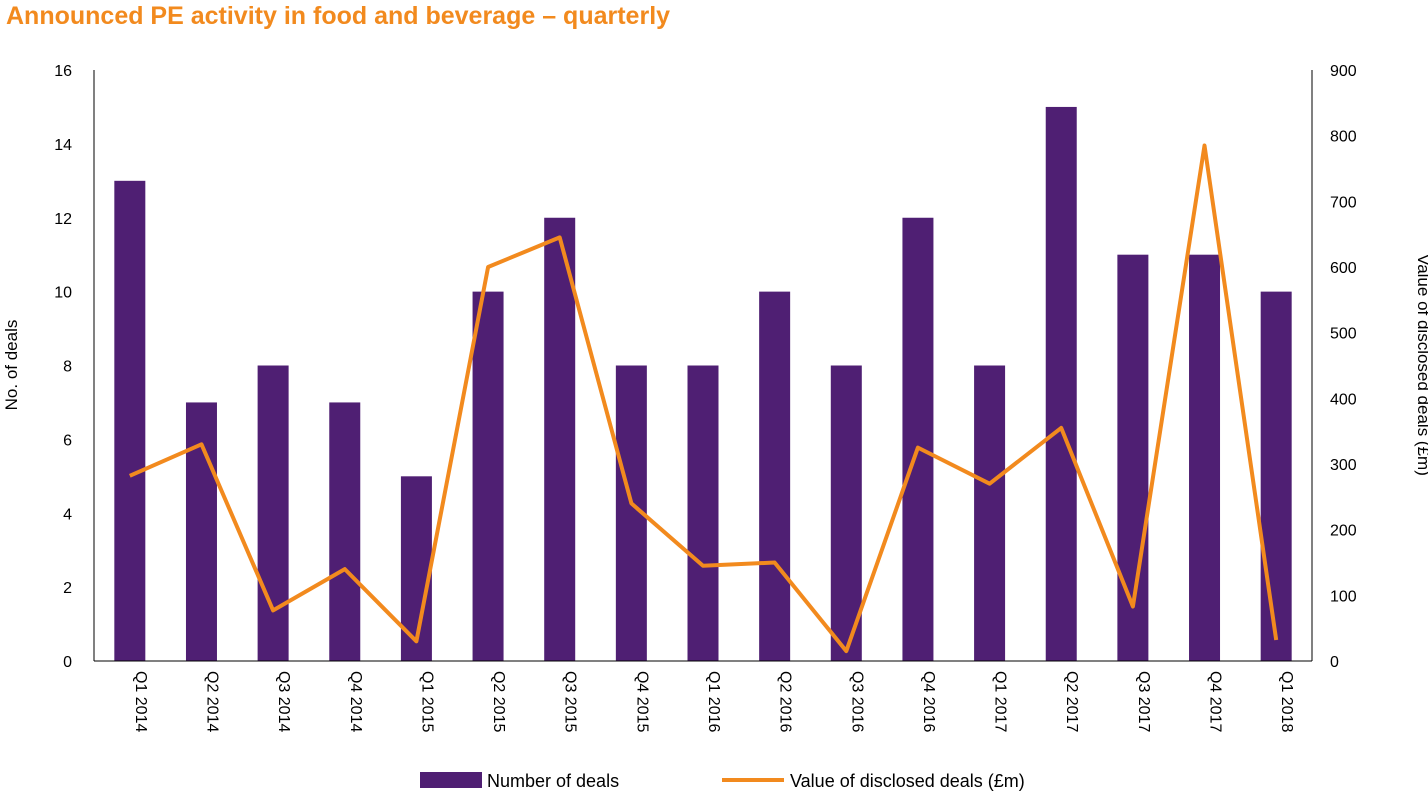  Describe the element at coordinates (67, 367) in the screenshot. I see `y-tick-label: 8` at that location.